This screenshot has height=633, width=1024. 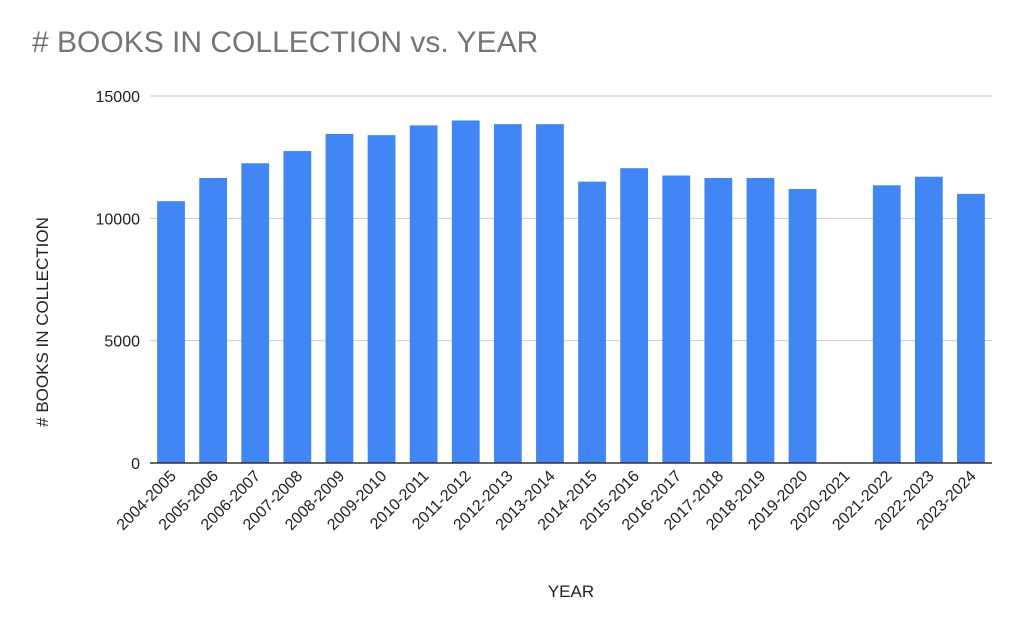 I want to click on y-tick-label: 10000, so click(x=118, y=219).